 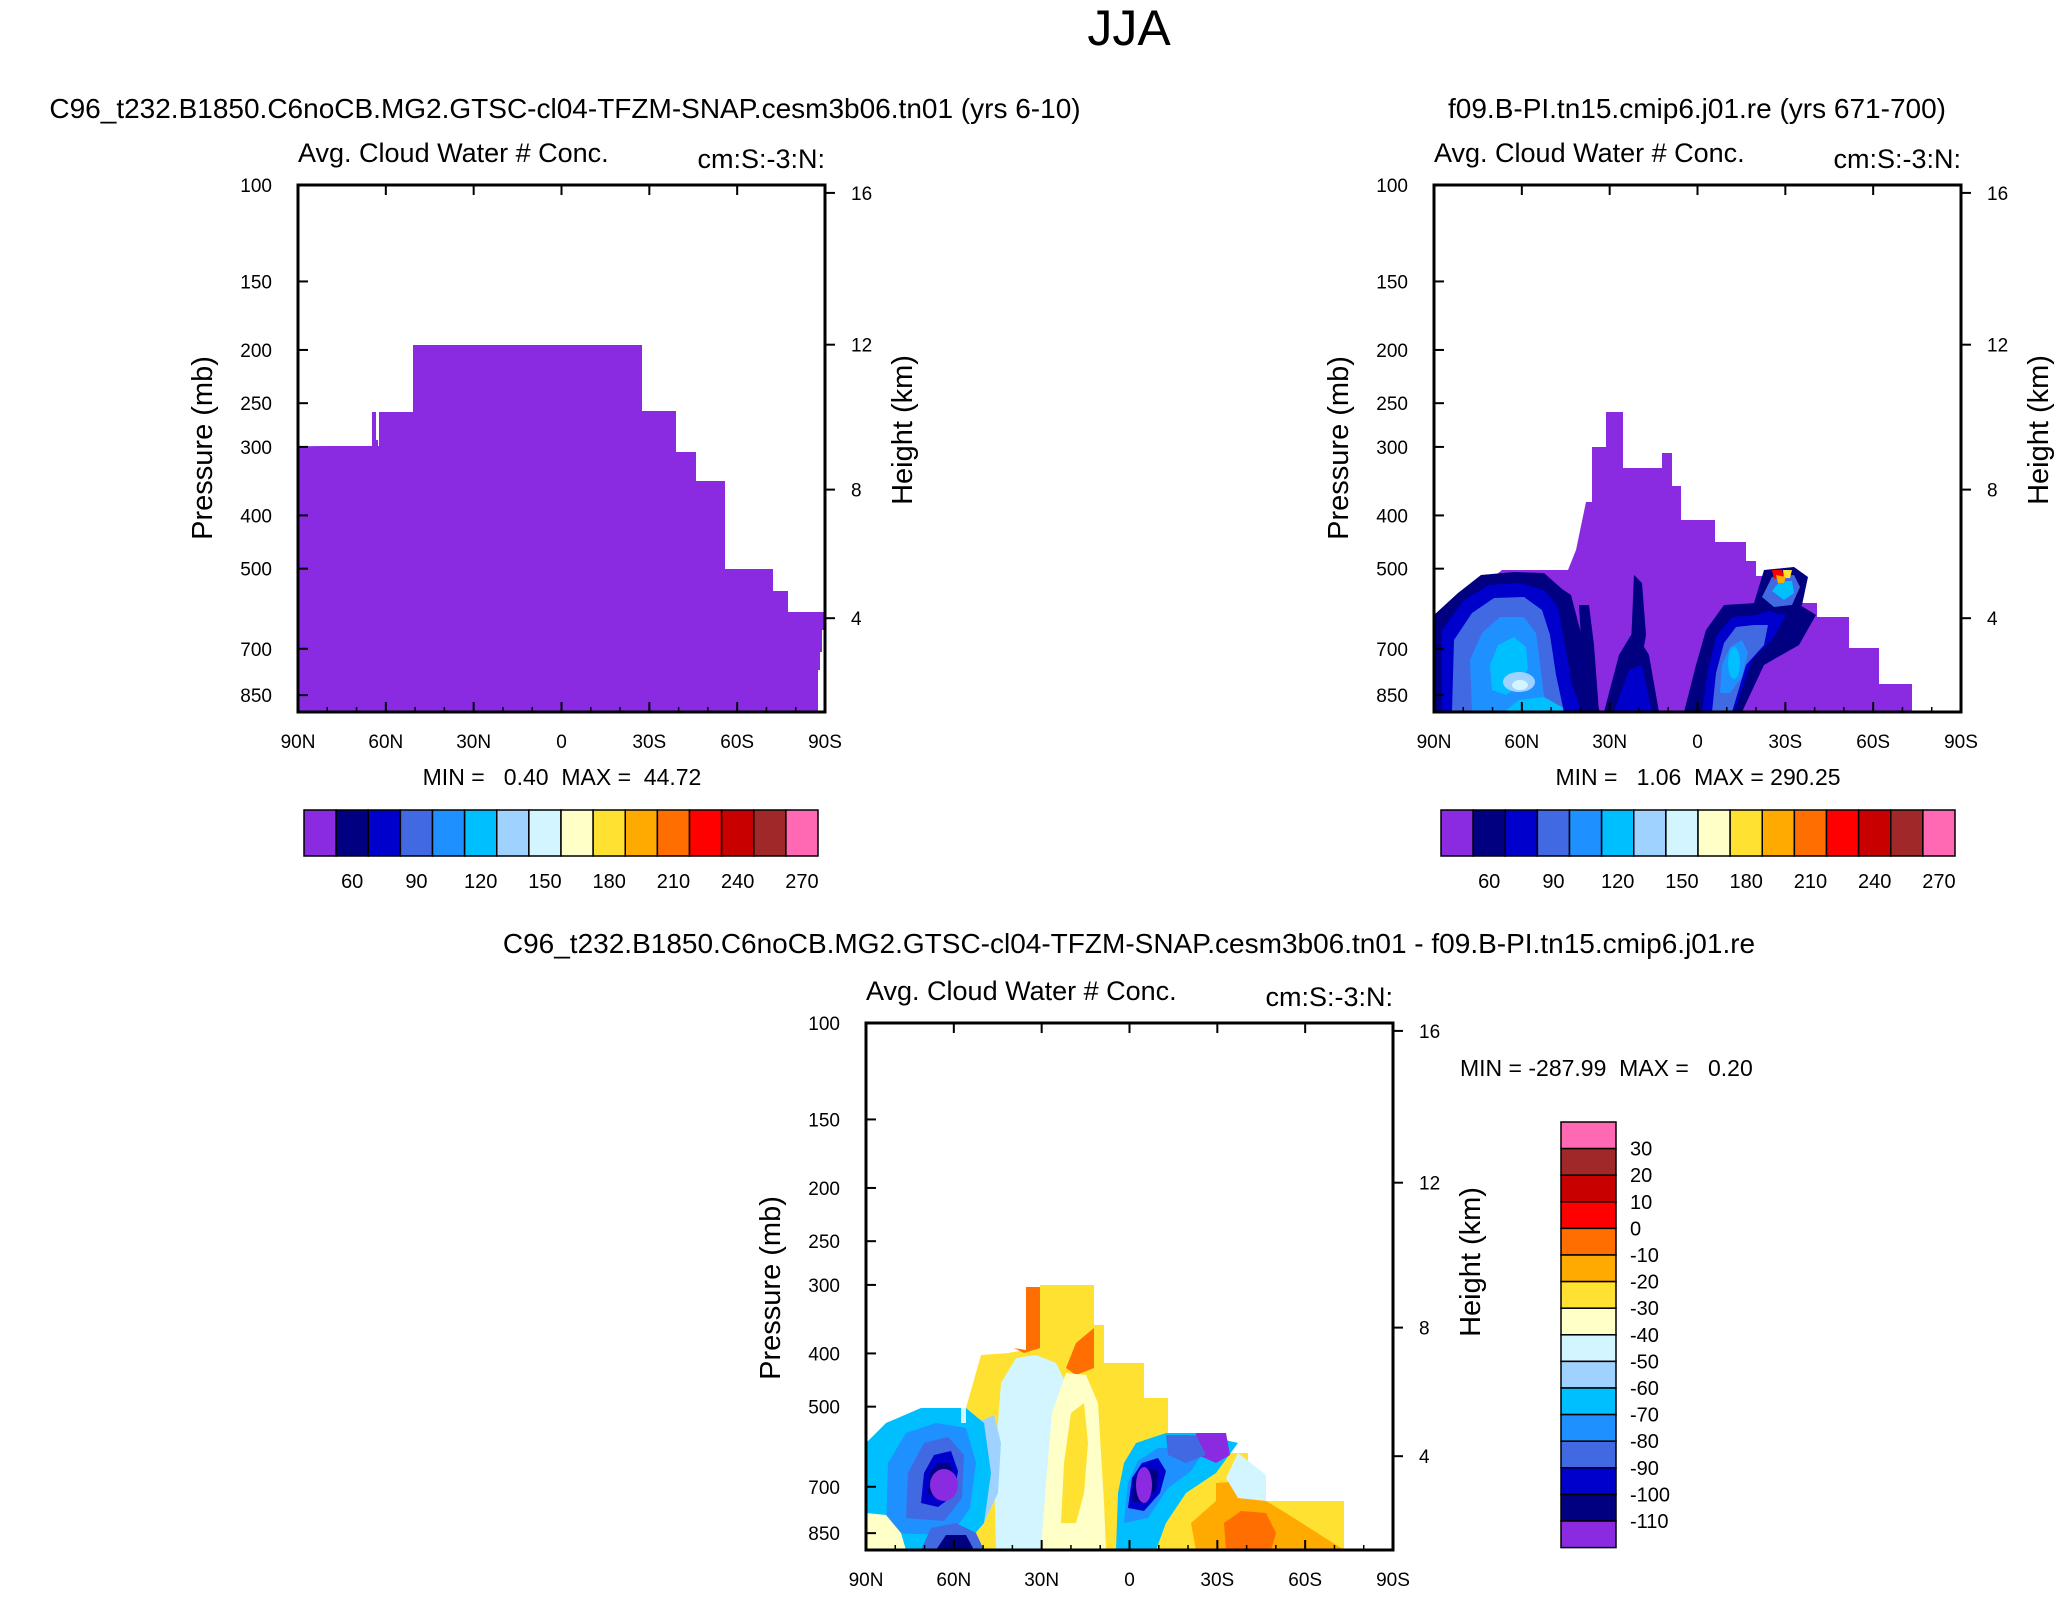 What do you see at coordinates (1644, 1256) in the screenshot?
I see `colorbar-label: -10` at bounding box center [1644, 1256].